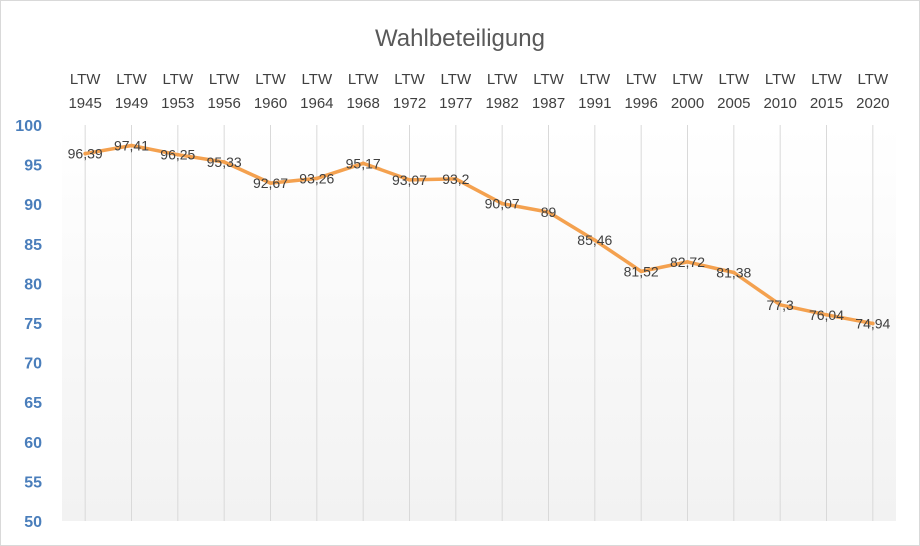 The height and width of the screenshot is (546, 920). What do you see at coordinates (779, 91) in the screenshot?
I see `x-tick-label-15: LTW 2010` at bounding box center [779, 91].